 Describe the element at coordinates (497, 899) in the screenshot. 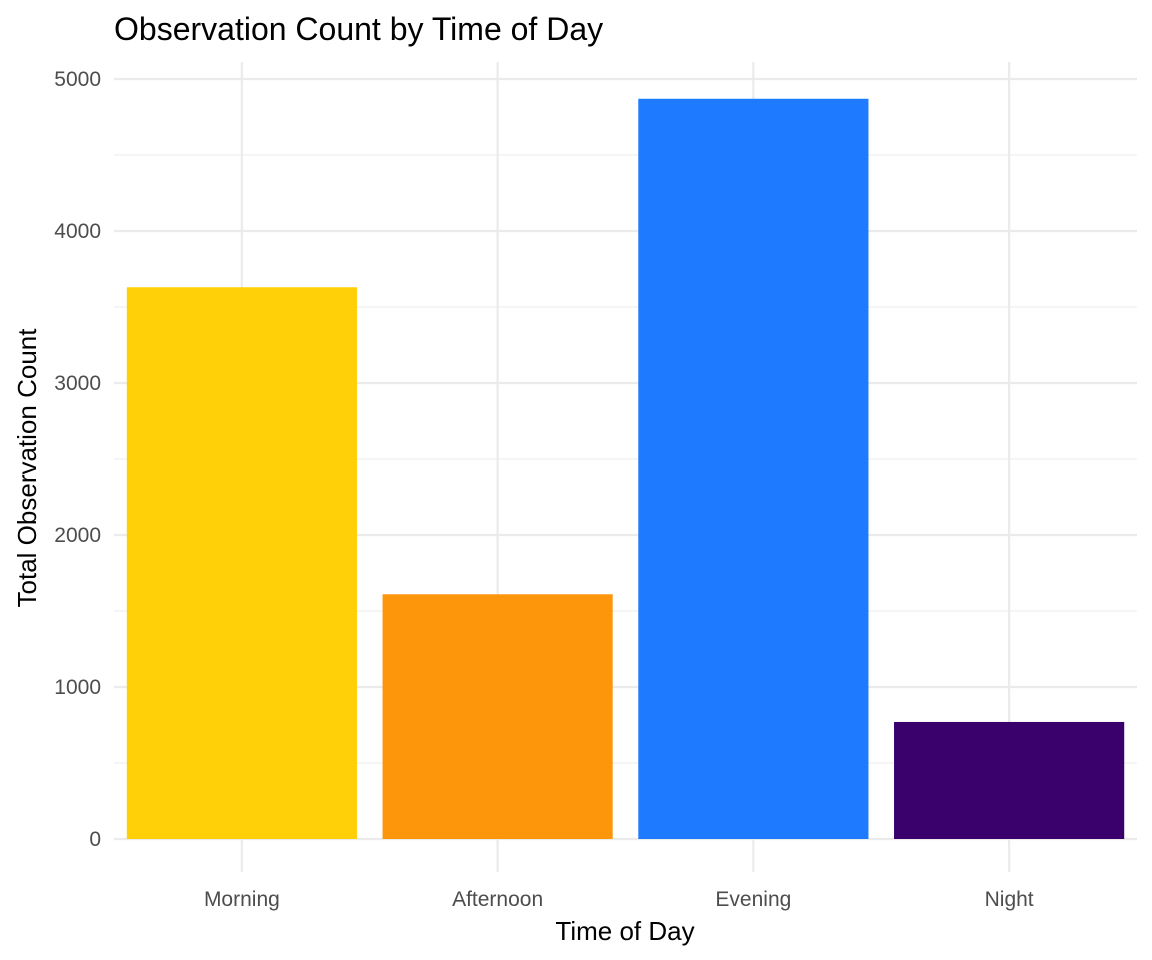

I see `x-tick-label: Afternoon` at that location.